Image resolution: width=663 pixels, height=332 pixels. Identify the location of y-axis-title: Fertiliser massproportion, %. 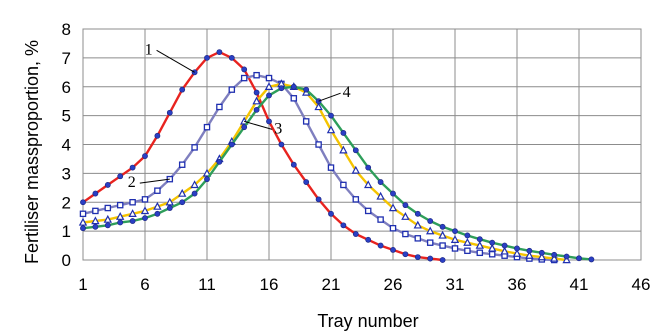
(32, 152).